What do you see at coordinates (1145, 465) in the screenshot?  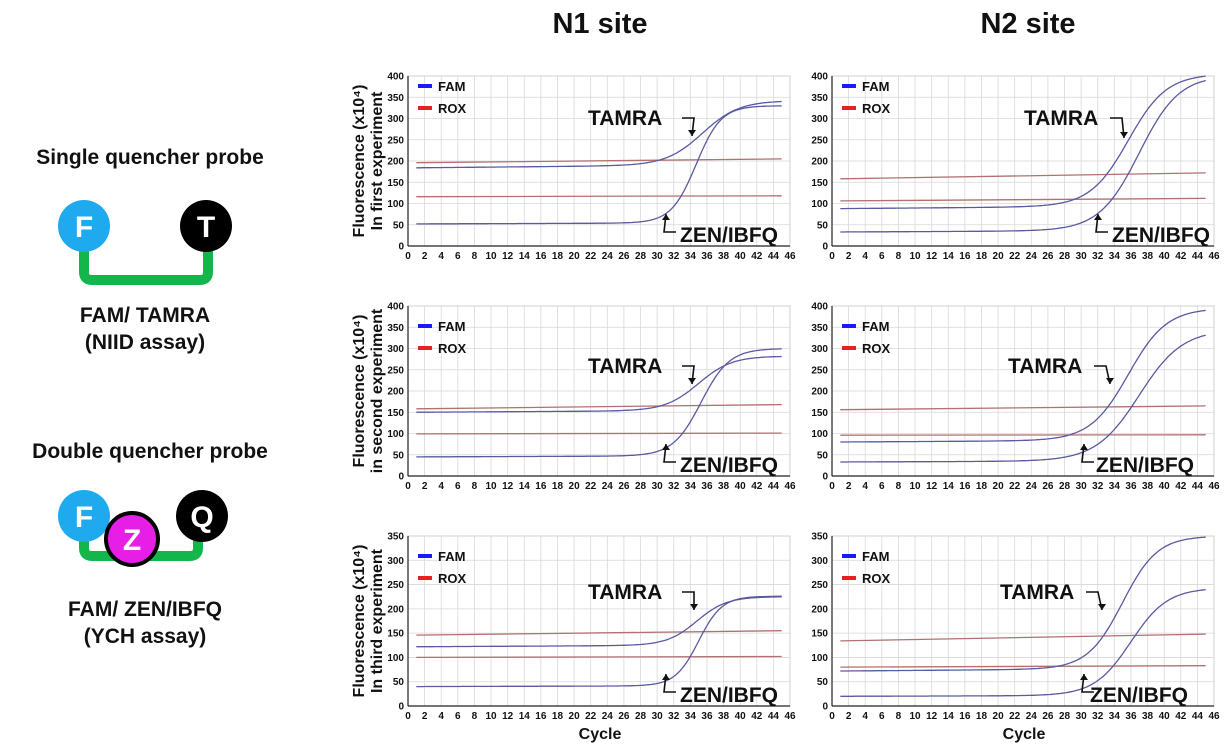 I see `annotation-zen-ibfq: ZEN/IBFQ` at bounding box center [1145, 465].